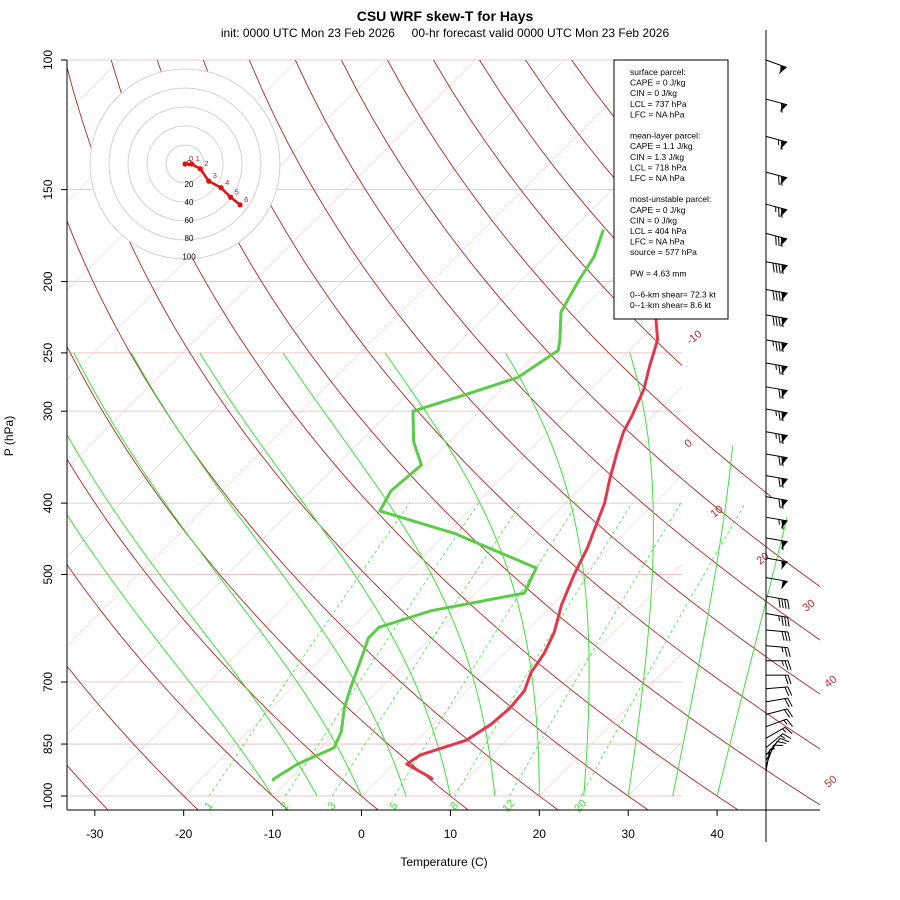  I want to click on x-tick-label: 0, so click(361, 834).